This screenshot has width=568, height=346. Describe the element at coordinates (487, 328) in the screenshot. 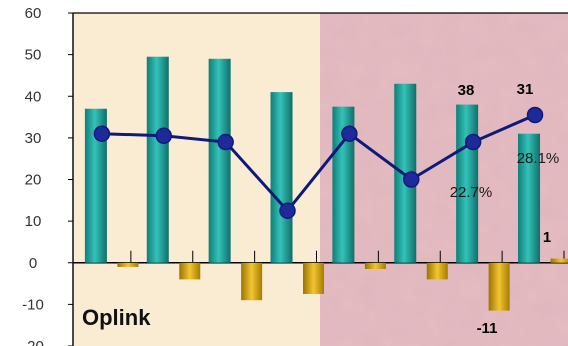

I see `data-label: -11` at that location.